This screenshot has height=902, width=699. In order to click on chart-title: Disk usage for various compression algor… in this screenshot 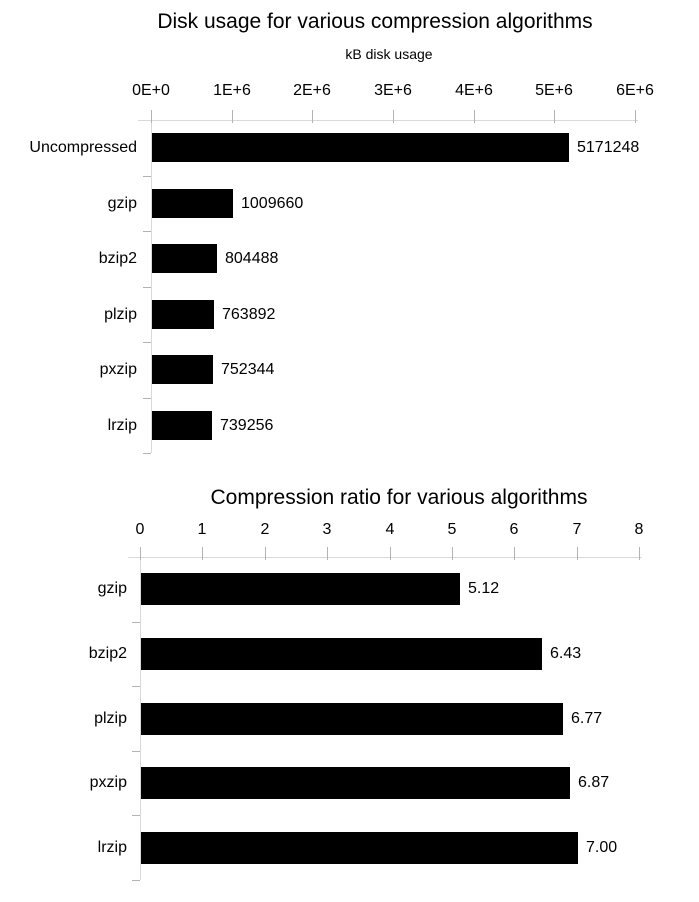, I will do `click(375, 21)`.